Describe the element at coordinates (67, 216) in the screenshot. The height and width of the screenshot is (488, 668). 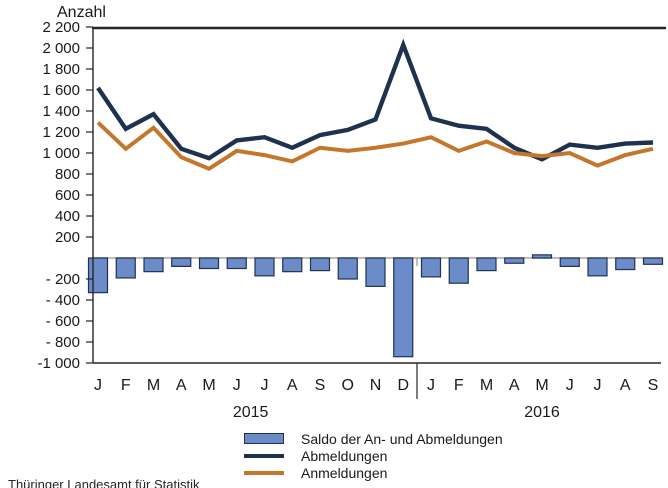
I see `y-tick-label: 400` at that location.